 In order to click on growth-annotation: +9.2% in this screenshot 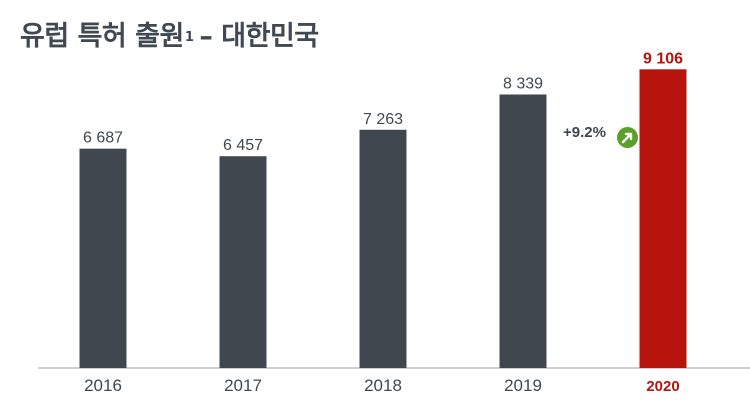, I will do `click(584, 132)`.